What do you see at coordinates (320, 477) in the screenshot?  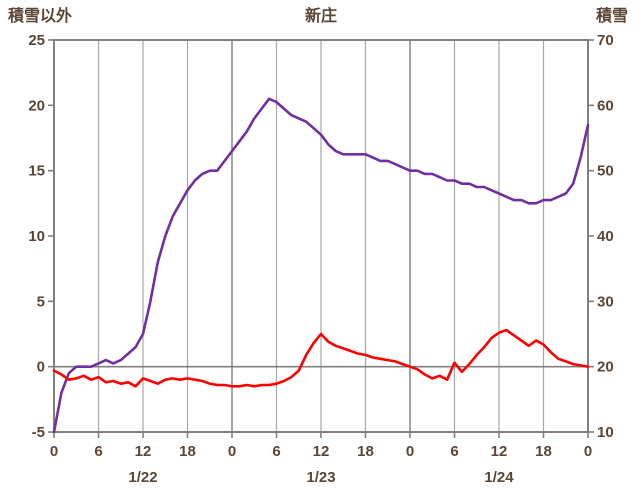 I see `x-axis-date-label: 1/23` at bounding box center [320, 477].